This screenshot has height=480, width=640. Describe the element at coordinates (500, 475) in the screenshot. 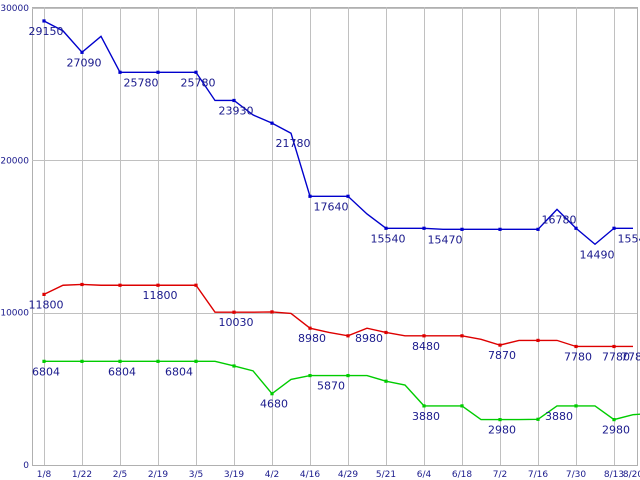

I see `x-tick-label: 7/2` at that location.